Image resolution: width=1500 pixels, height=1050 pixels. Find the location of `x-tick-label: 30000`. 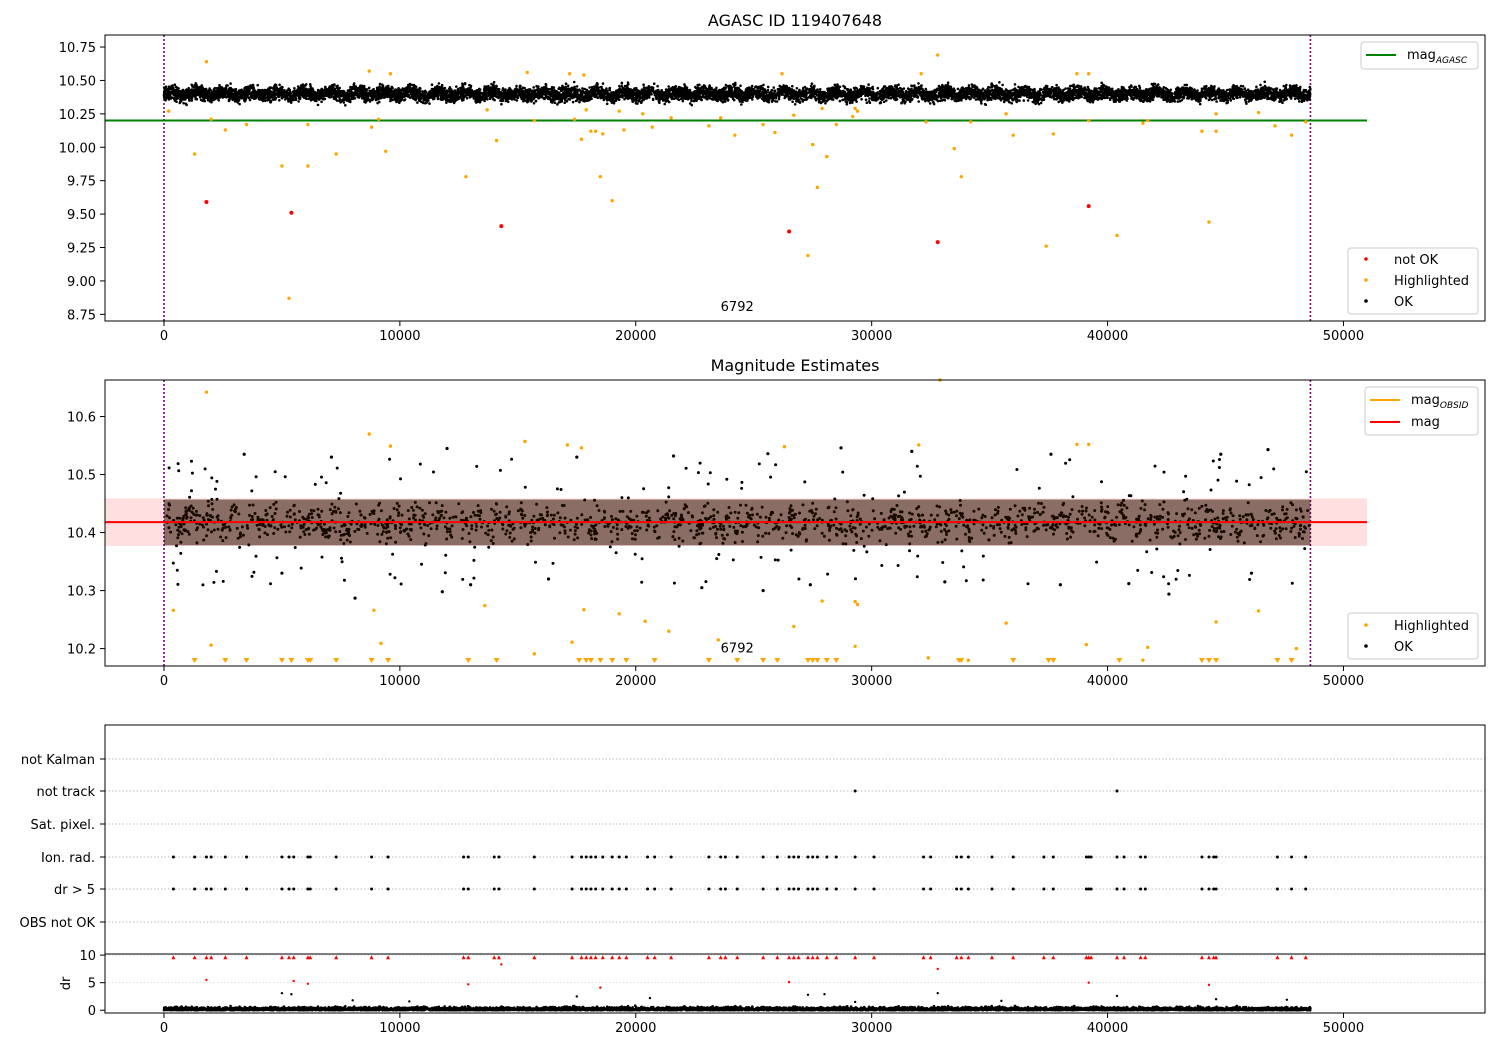

x-tick-label: 30000 is located at coordinates (871, 681).